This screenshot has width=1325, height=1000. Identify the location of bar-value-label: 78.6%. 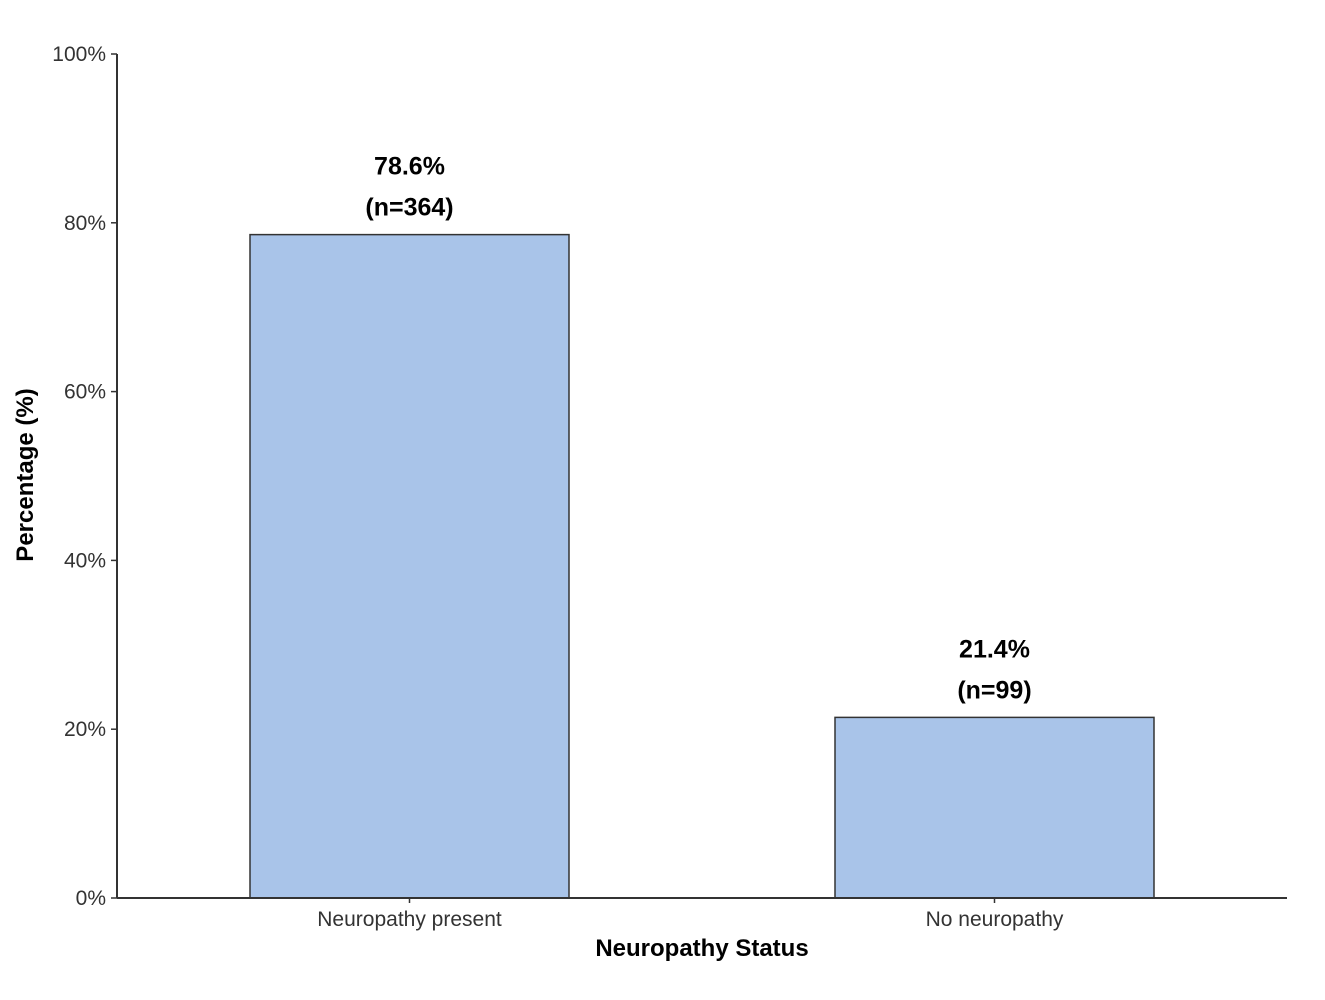
(409, 167).